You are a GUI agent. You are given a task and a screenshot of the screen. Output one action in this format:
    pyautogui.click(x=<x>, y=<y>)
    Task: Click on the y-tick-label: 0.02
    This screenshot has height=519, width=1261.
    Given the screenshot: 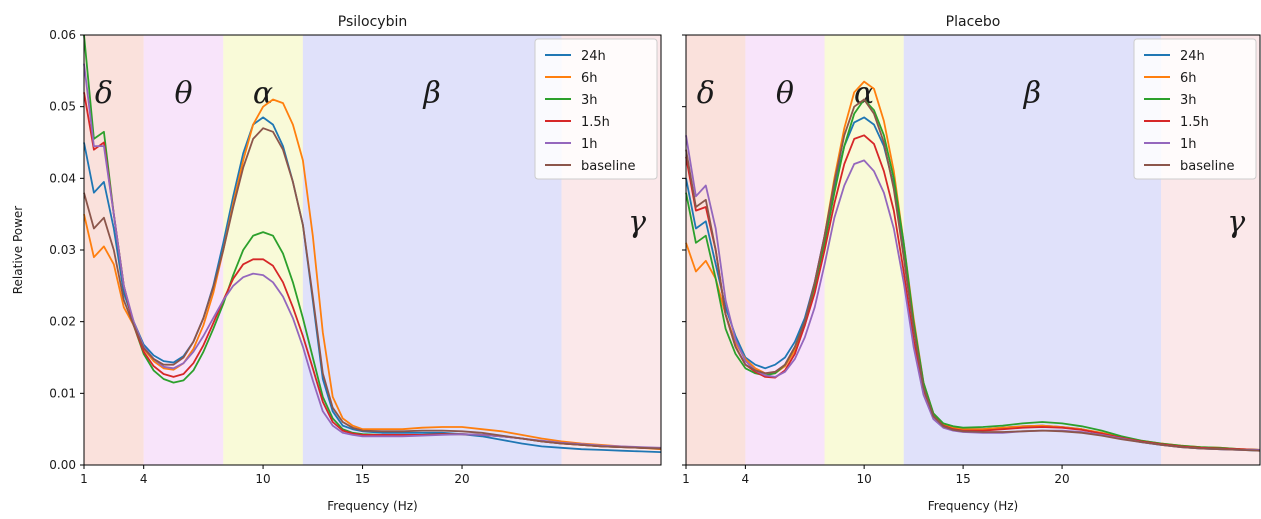 What is the action you would take?
    pyautogui.click(x=62, y=322)
    